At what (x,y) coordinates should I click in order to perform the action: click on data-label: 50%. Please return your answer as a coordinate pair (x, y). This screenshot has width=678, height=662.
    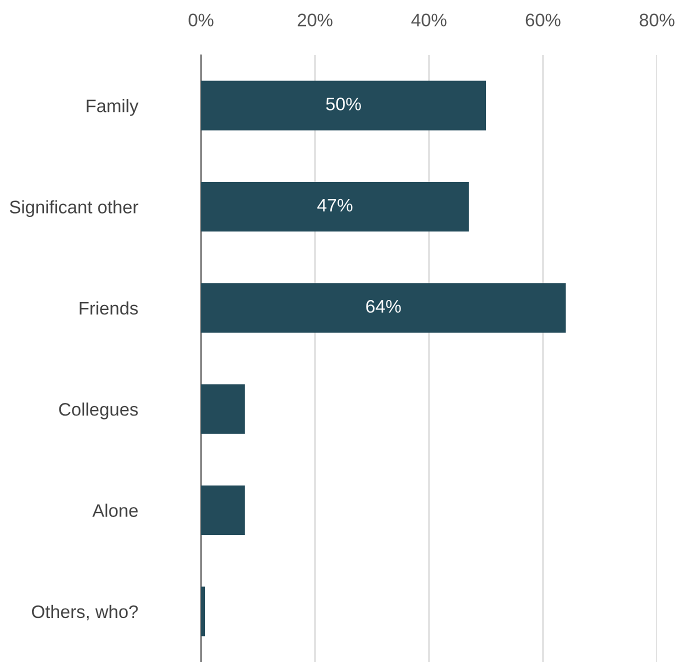
    Looking at the image, I should click on (343, 104).